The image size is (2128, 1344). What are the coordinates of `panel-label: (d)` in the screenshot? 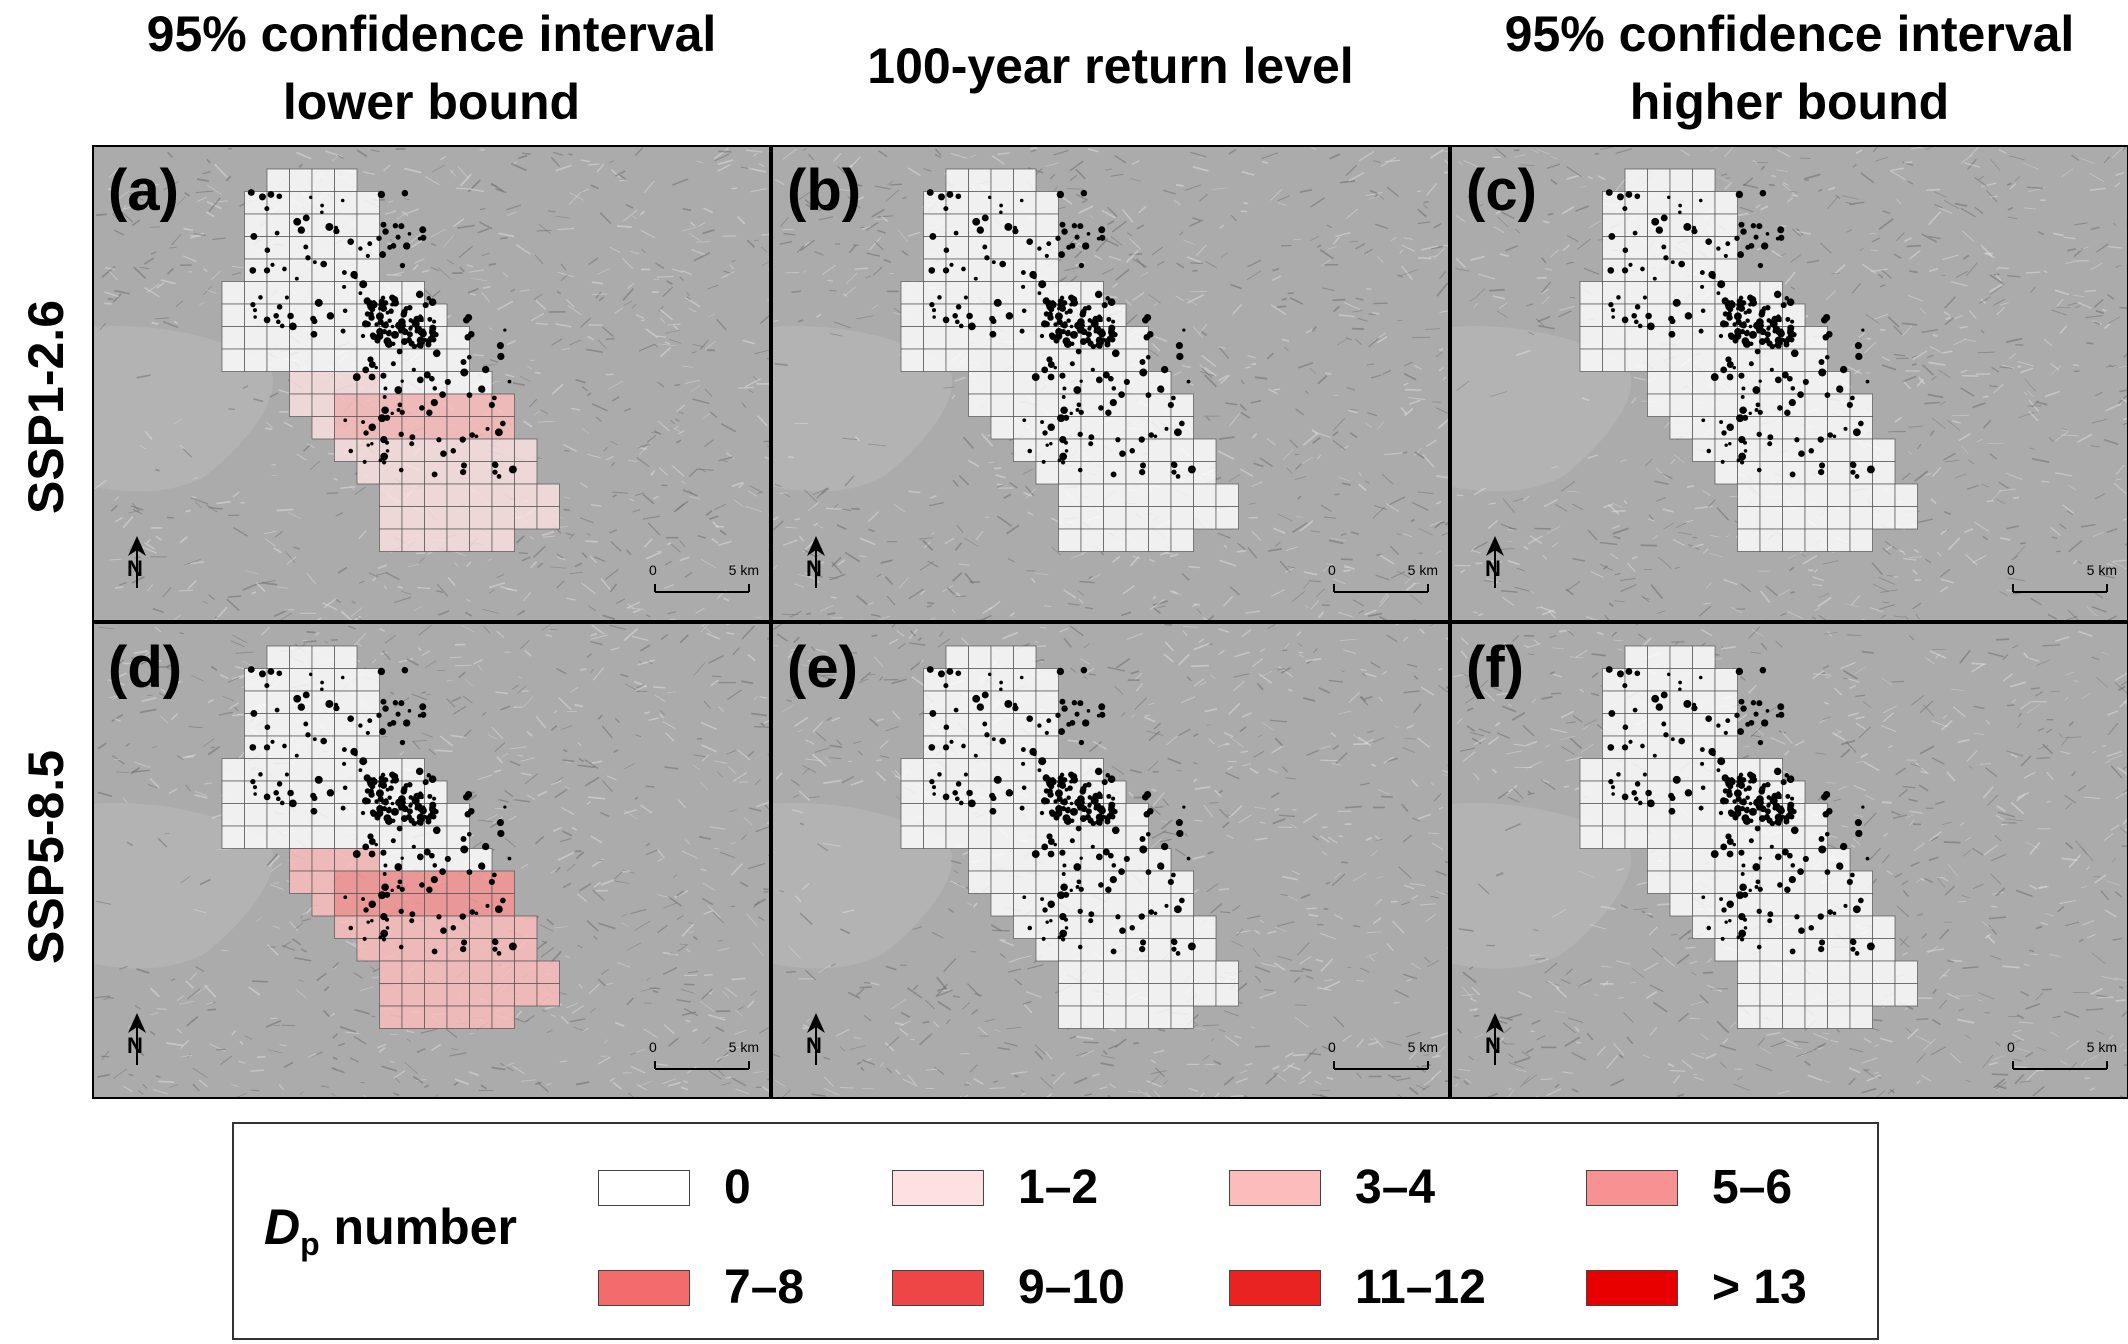 It's located at (145, 667).